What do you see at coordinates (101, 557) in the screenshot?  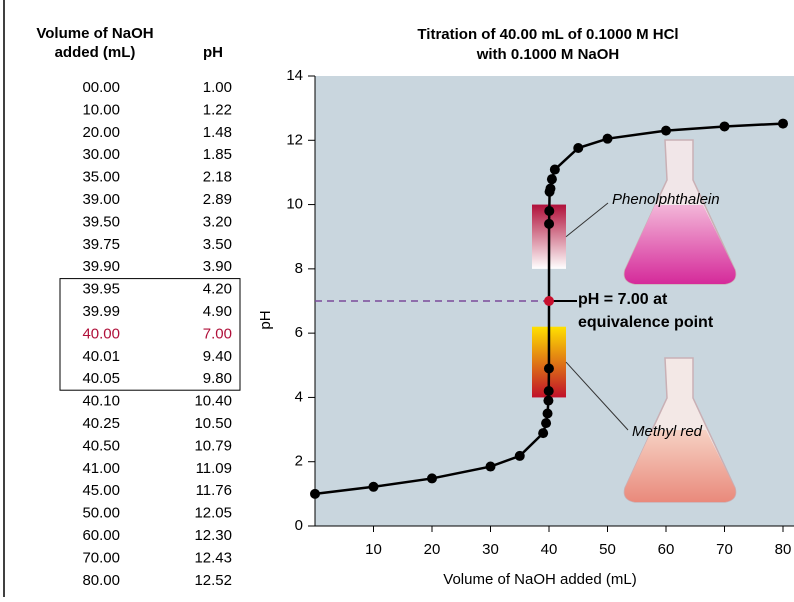 I see `volume-cell: 70.00` at bounding box center [101, 557].